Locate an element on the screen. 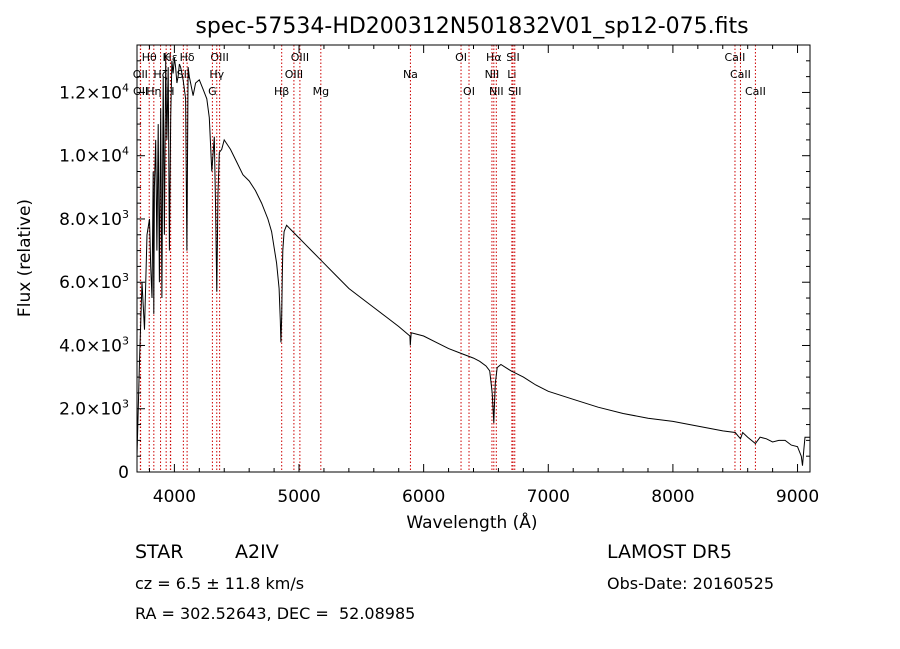  line-marker-label: Hα is located at coordinates (494, 57).